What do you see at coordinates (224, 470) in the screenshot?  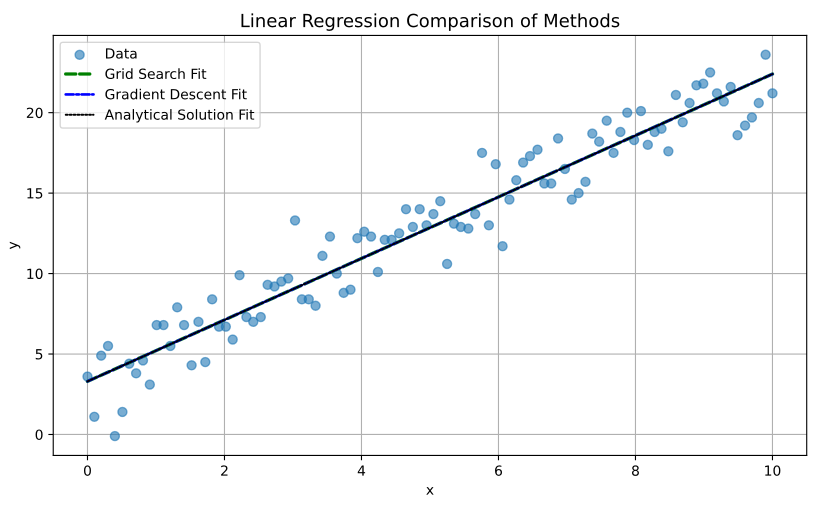 I see `x-tick-label: 2` at bounding box center [224, 470].